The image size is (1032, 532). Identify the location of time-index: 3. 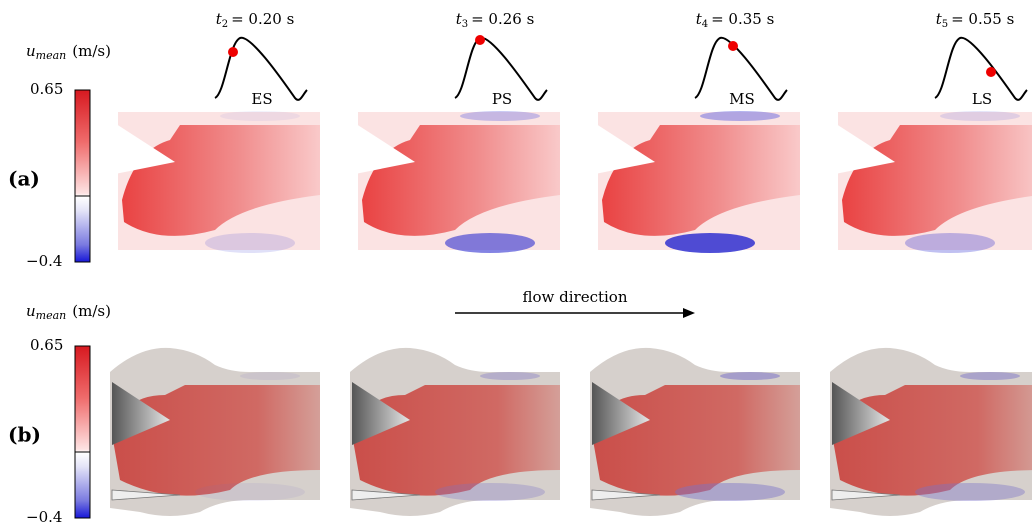
(465, 24).